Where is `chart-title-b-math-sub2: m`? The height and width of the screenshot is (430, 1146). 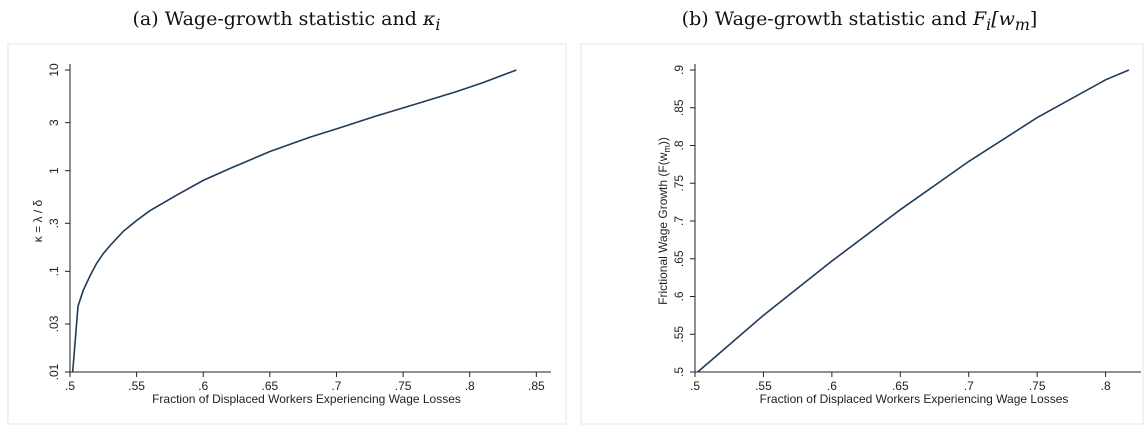
chart-title-b-math-sub2: m is located at coordinates (1022, 24).